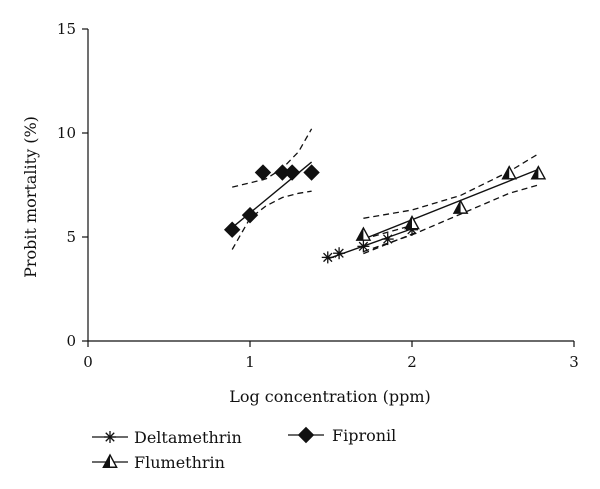 The image size is (600, 489). I want to click on flumethrin-lower-ci-line, so click(451, 218).